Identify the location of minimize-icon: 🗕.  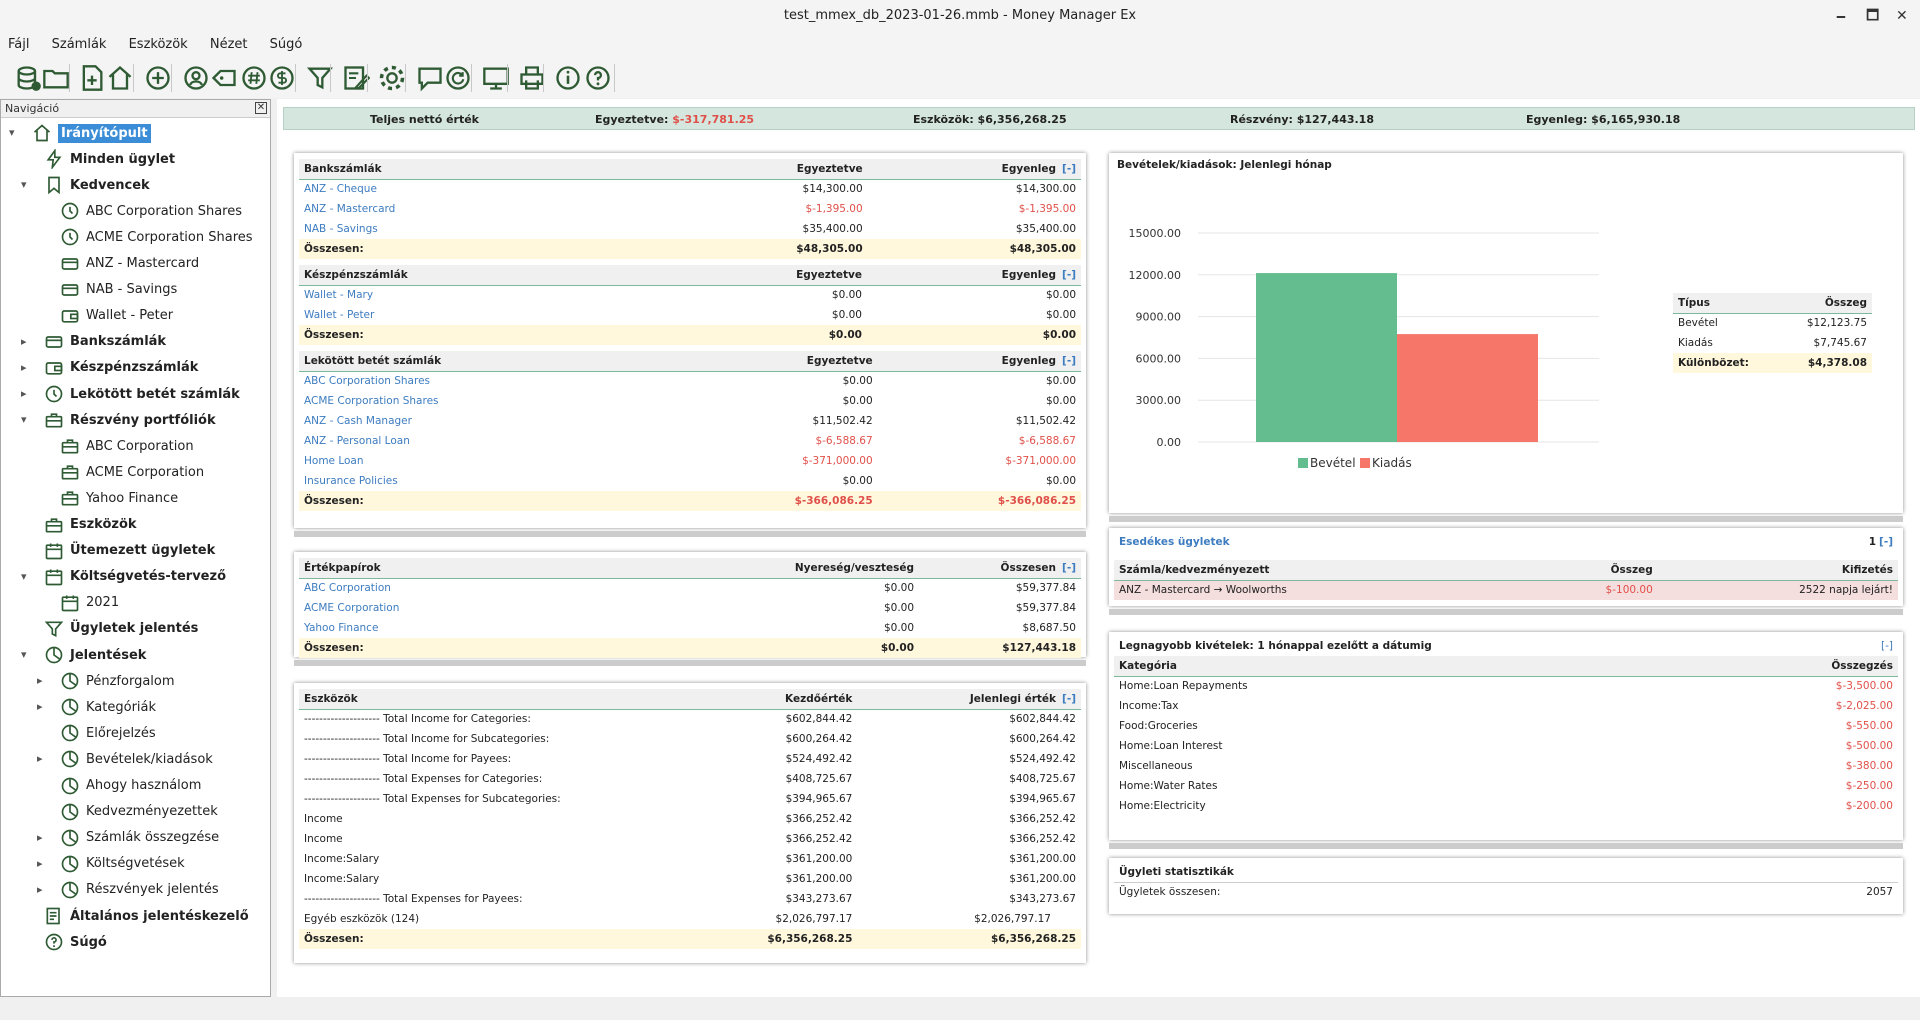
(1841, 16).